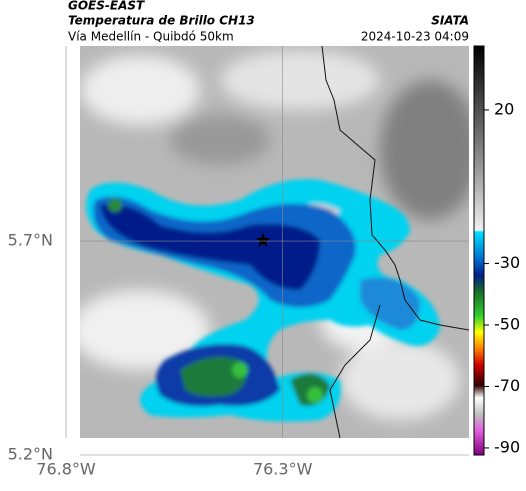 The width and height of the screenshot is (526, 491). Describe the element at coordinates (507, 324) in the screenshot. I see `colorbar-label: -50` at that location.